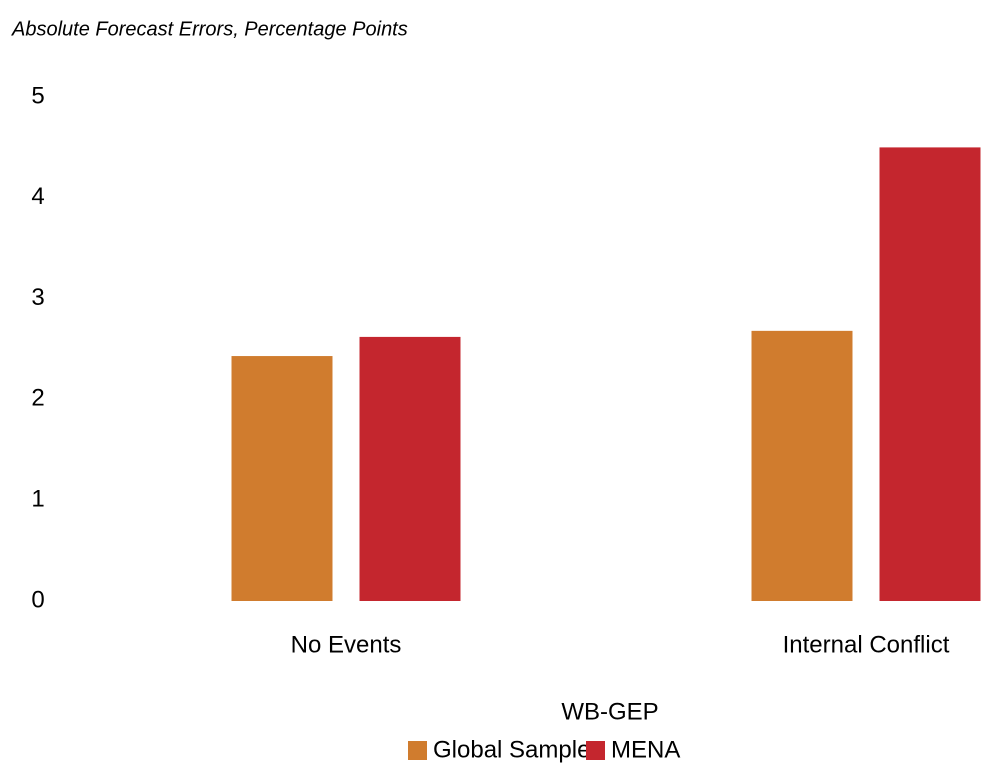 Image resolution: width=991 pixels, height=773 pixels. Describe the element at coordinates (37, 95) in the screenshot. I see `y-tick-label: 5` at that location.